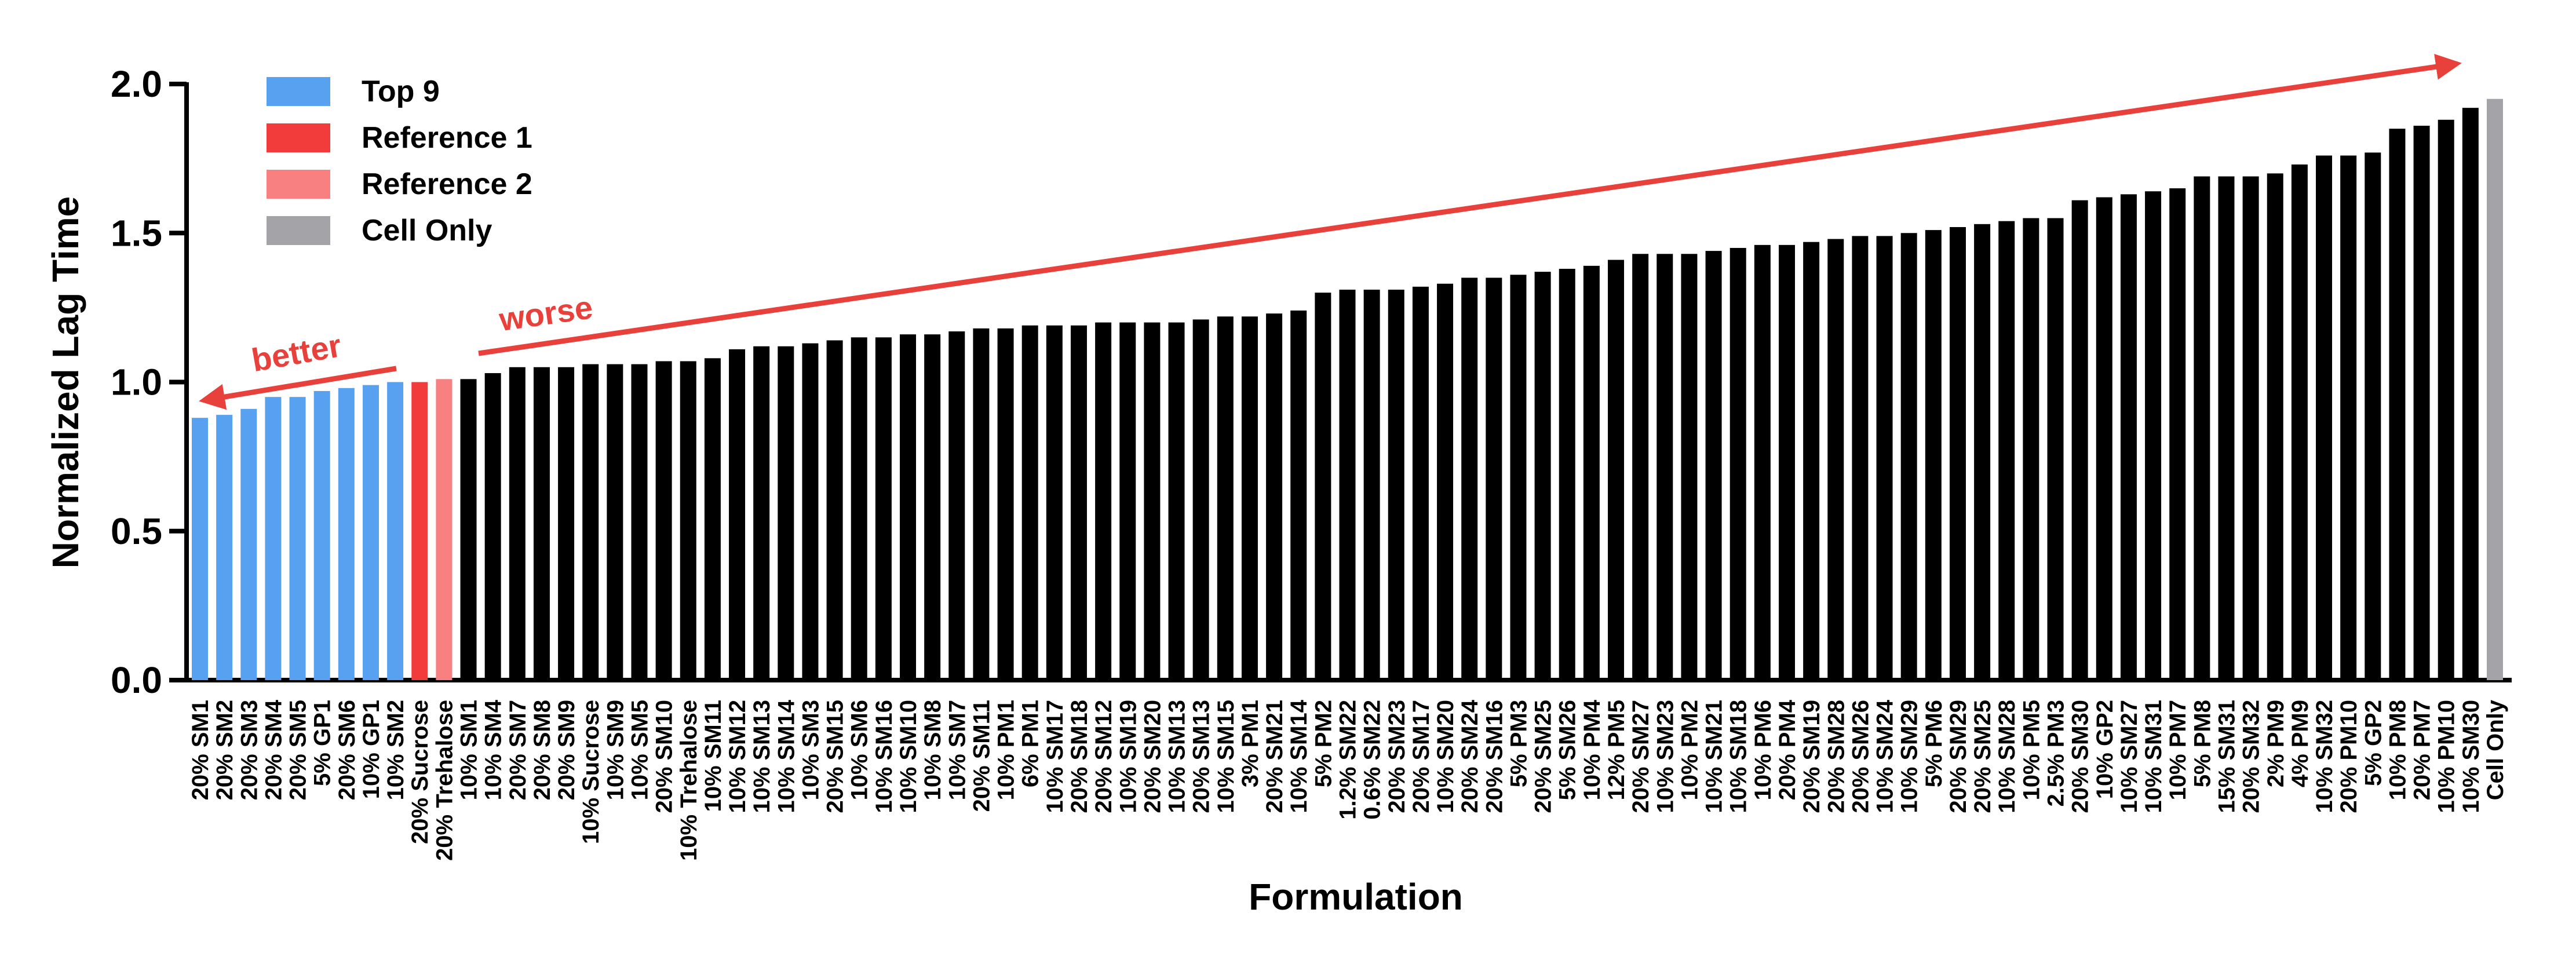 This screenshot has width=2576, height=964. What do you see at coordinates (884, 756) in the screenshot?
I see `x-tick-label: 10% SM16` at bounding box center [884, 756].